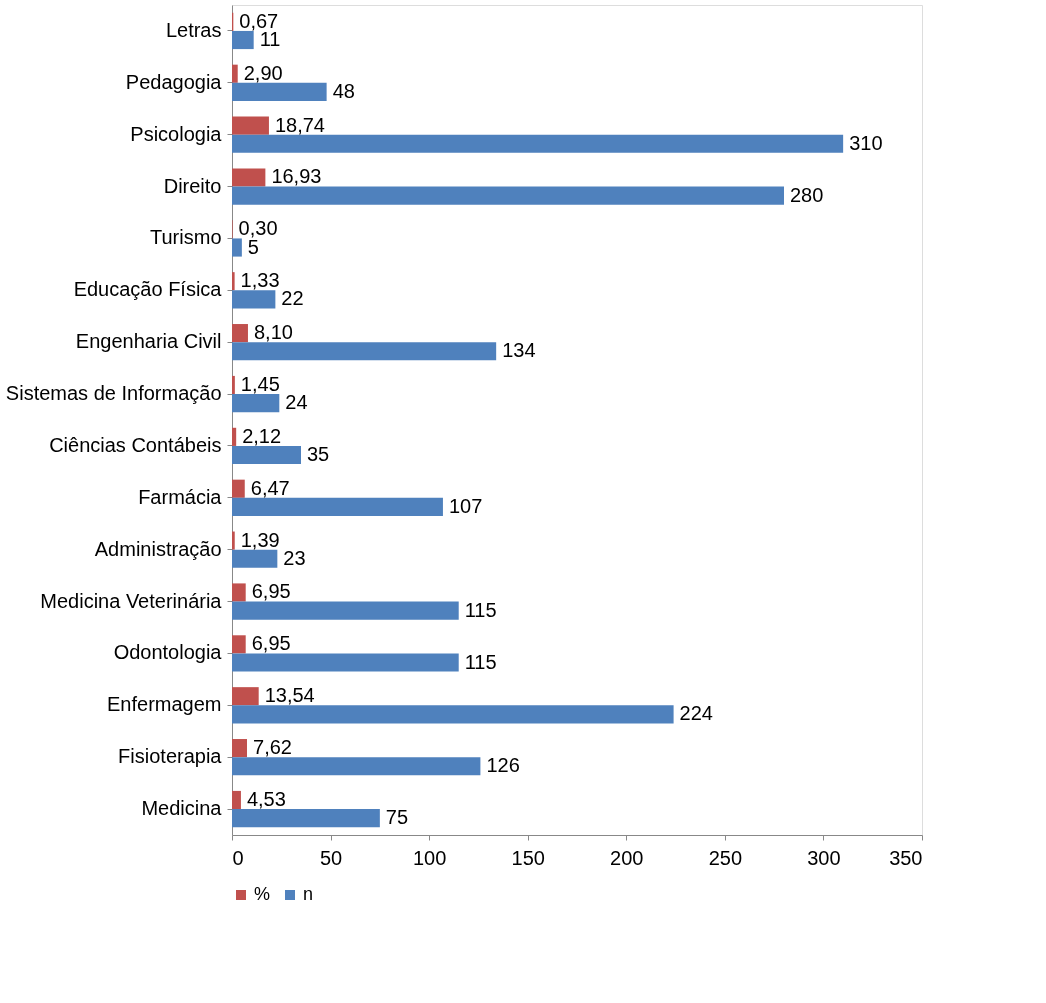 The image size is (1046, 1003). What do you see at coordinates (318, 454) in the screenshot?
I see `data-label: 35` at bounding box center [318, 454].